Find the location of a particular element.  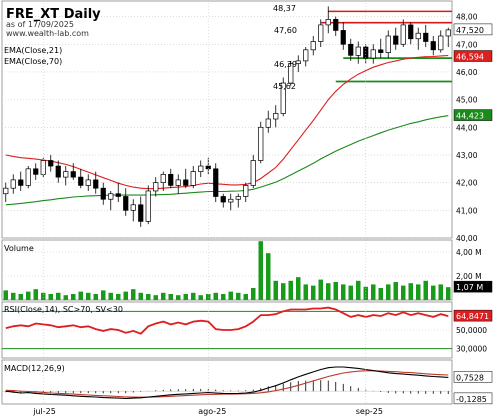

macd-line is located at coordinates (227, 383).